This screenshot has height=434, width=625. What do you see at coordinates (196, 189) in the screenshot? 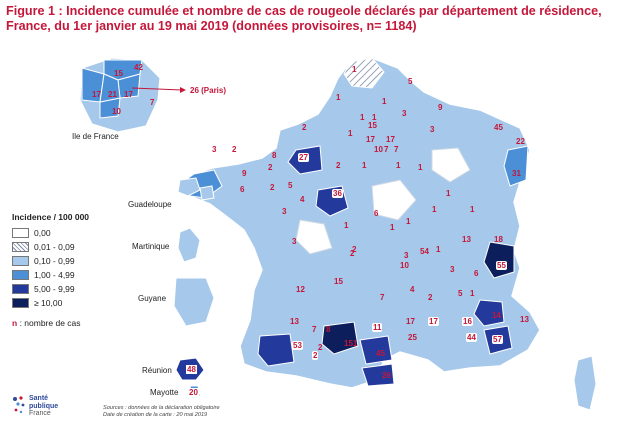
I see `guadeloupe-shape` at bounding box center [196, 189].